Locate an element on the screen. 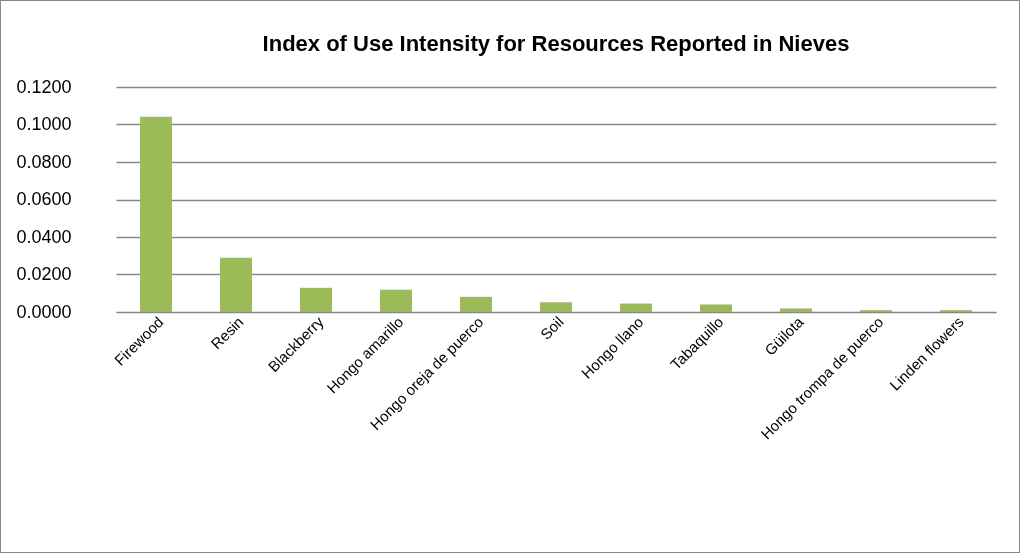 This screenshot has height=557, width=1024. y-tick-label: 0.1000 is located at coordinates (44, 124).